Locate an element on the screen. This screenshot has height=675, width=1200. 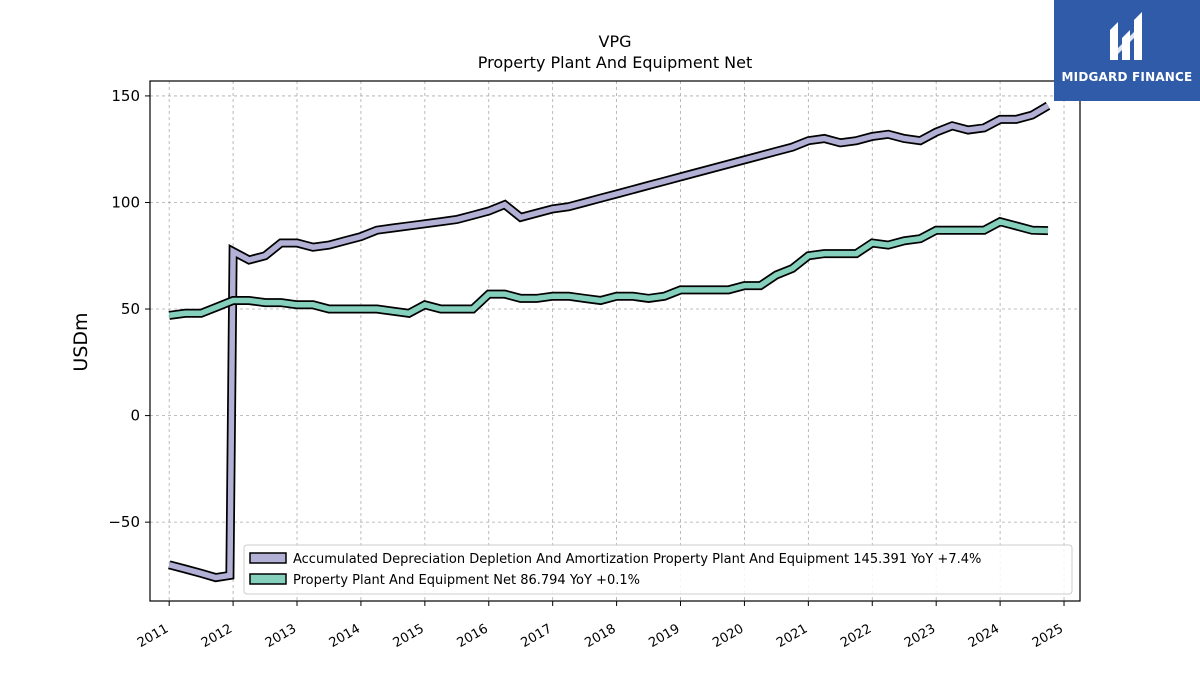
x-tick-label: 2017 is located at coordinates (537, 636).